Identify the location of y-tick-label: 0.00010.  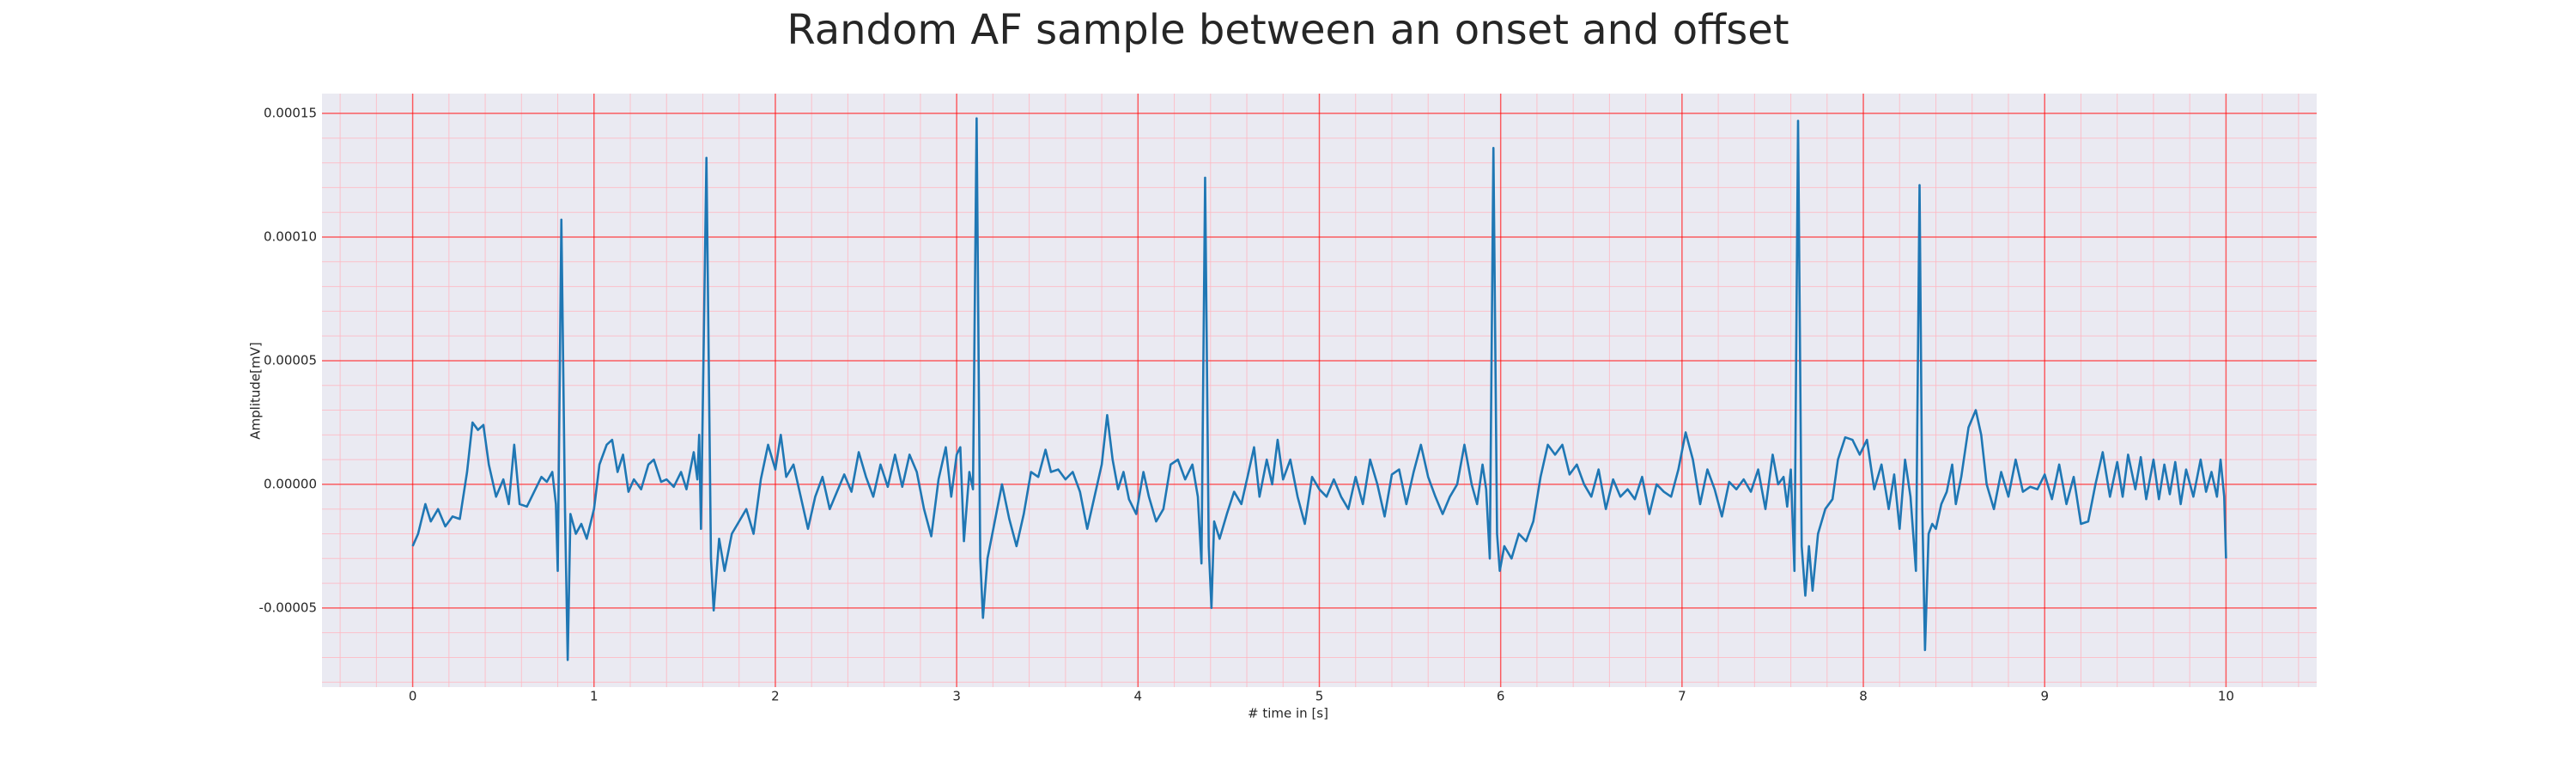
(291, 236).